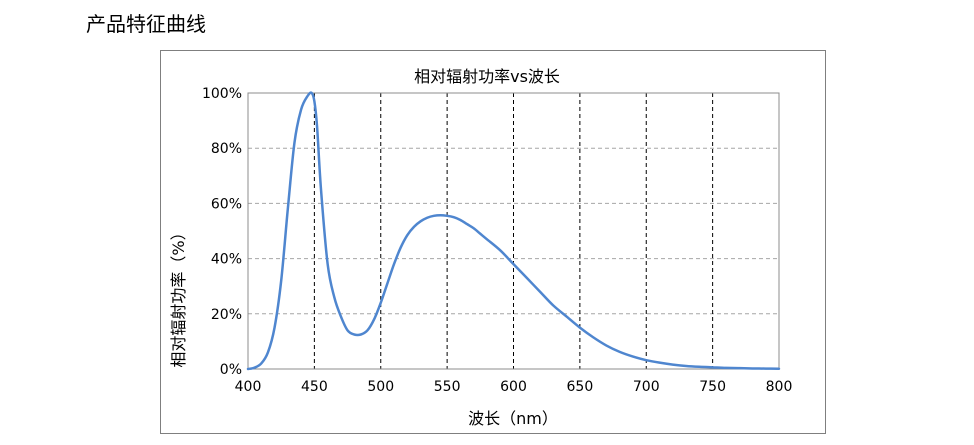  Describe the element at coordinates (779, 387) in the screenshot. I see `x-tick-label: 800` at that location.